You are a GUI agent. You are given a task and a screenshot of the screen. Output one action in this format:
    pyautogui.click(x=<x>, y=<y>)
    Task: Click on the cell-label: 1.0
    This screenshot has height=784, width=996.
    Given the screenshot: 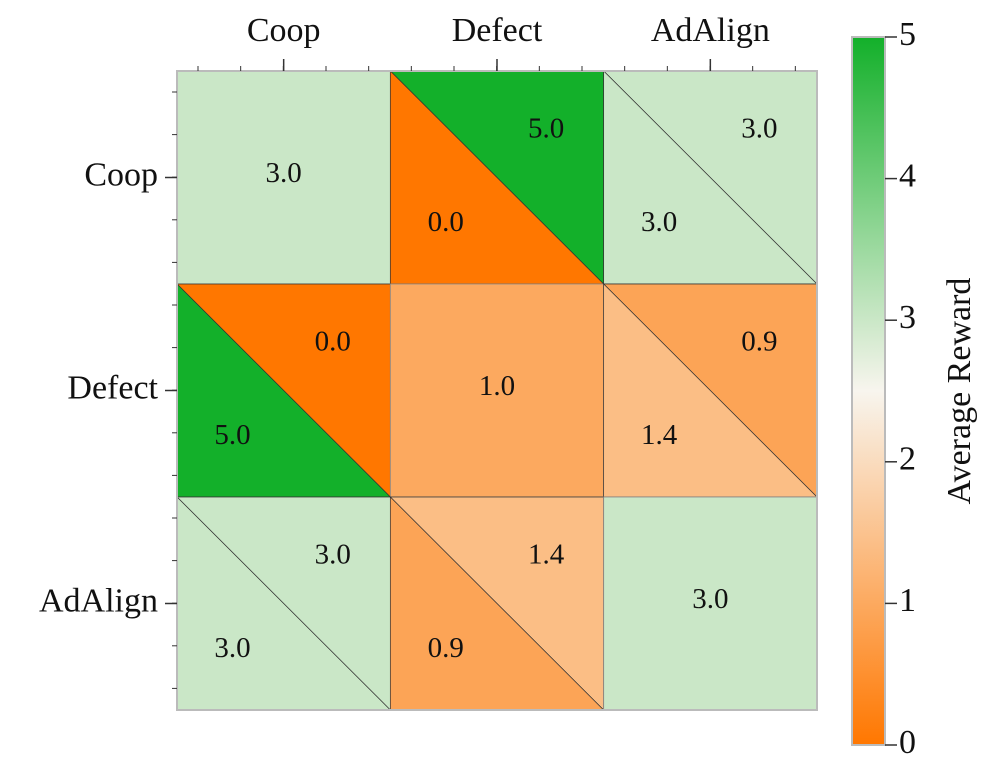 What is the action you would take?
    pyautogui.click(x=497, y=386)
    